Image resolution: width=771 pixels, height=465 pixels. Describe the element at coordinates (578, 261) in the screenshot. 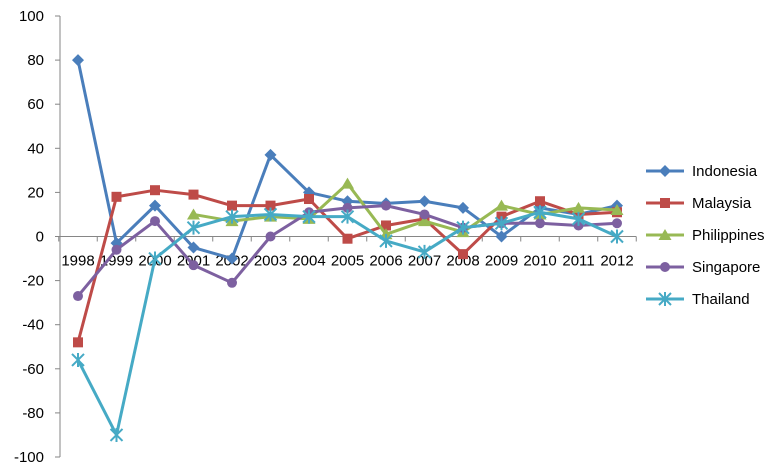

I see `x-tick-label: 2011` at that location.